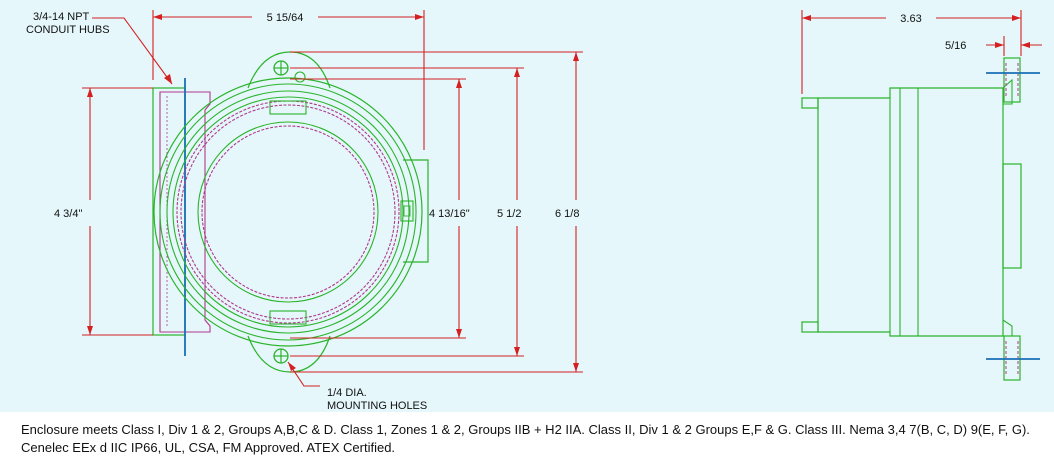  What do you see at coordinates (1007, 91) in the screenshot?
I see `side-flange-top-step` at bounding box center [1007, 91].